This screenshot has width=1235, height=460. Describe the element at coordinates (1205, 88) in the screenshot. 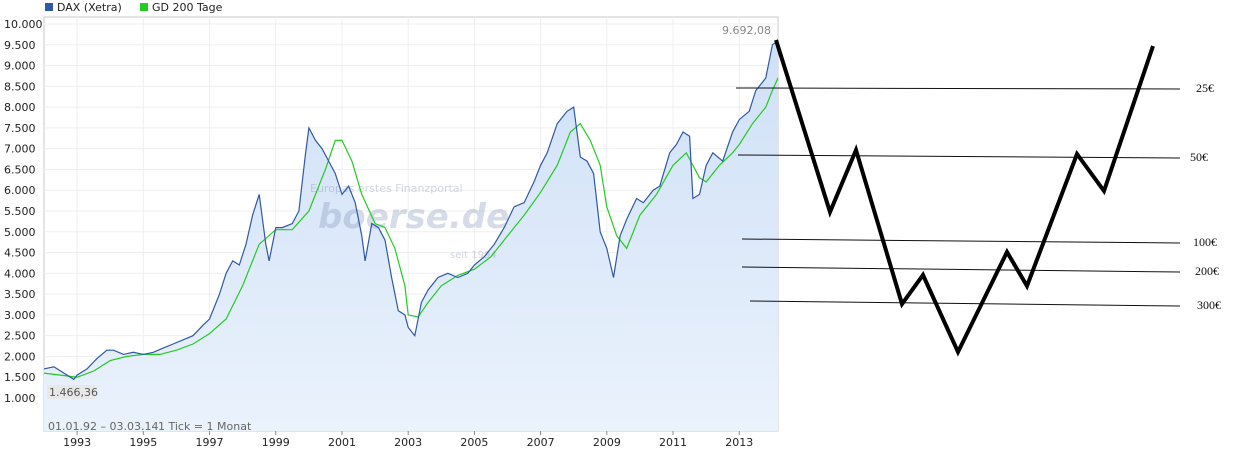

I see `hand-label-25: 25€` at that location.